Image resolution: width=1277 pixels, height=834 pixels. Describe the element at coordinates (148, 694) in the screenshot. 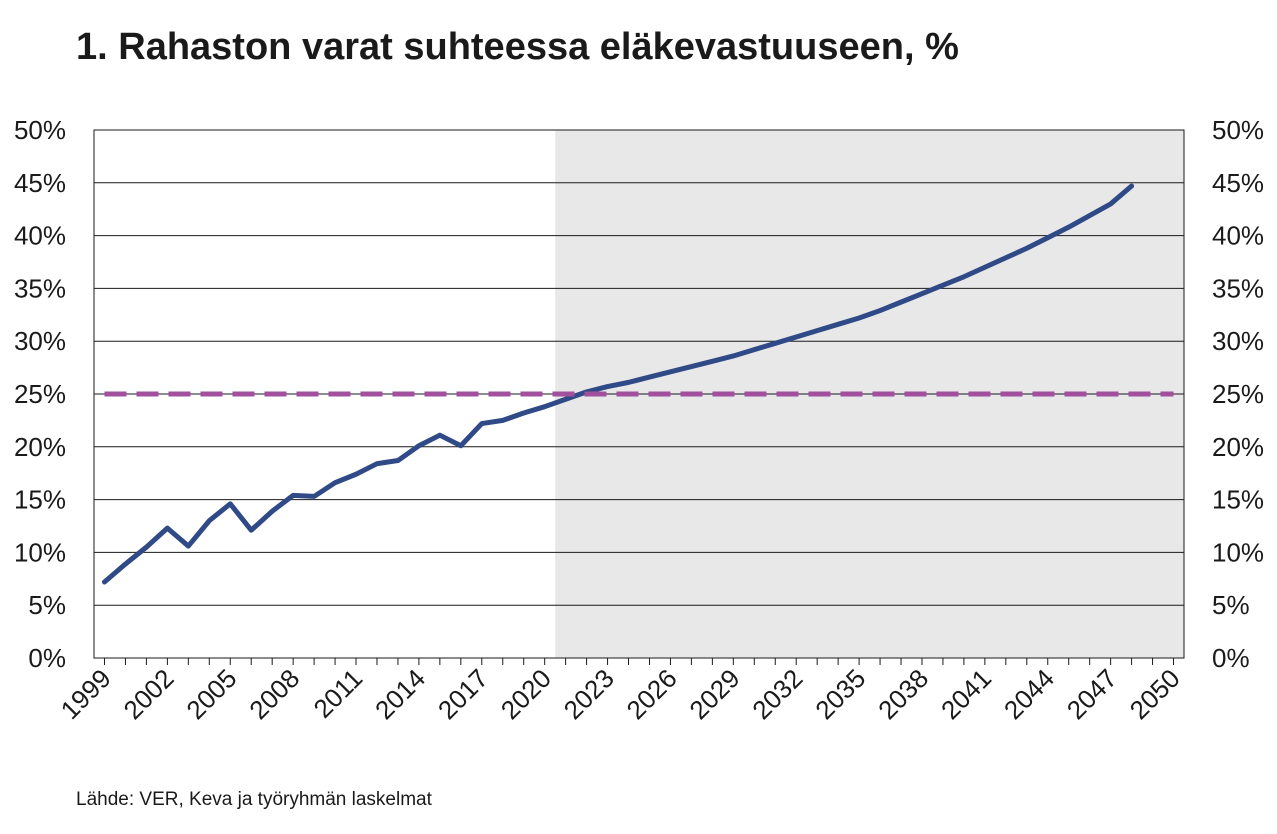

I see `x-tick-label-2002: 2002` at that location.